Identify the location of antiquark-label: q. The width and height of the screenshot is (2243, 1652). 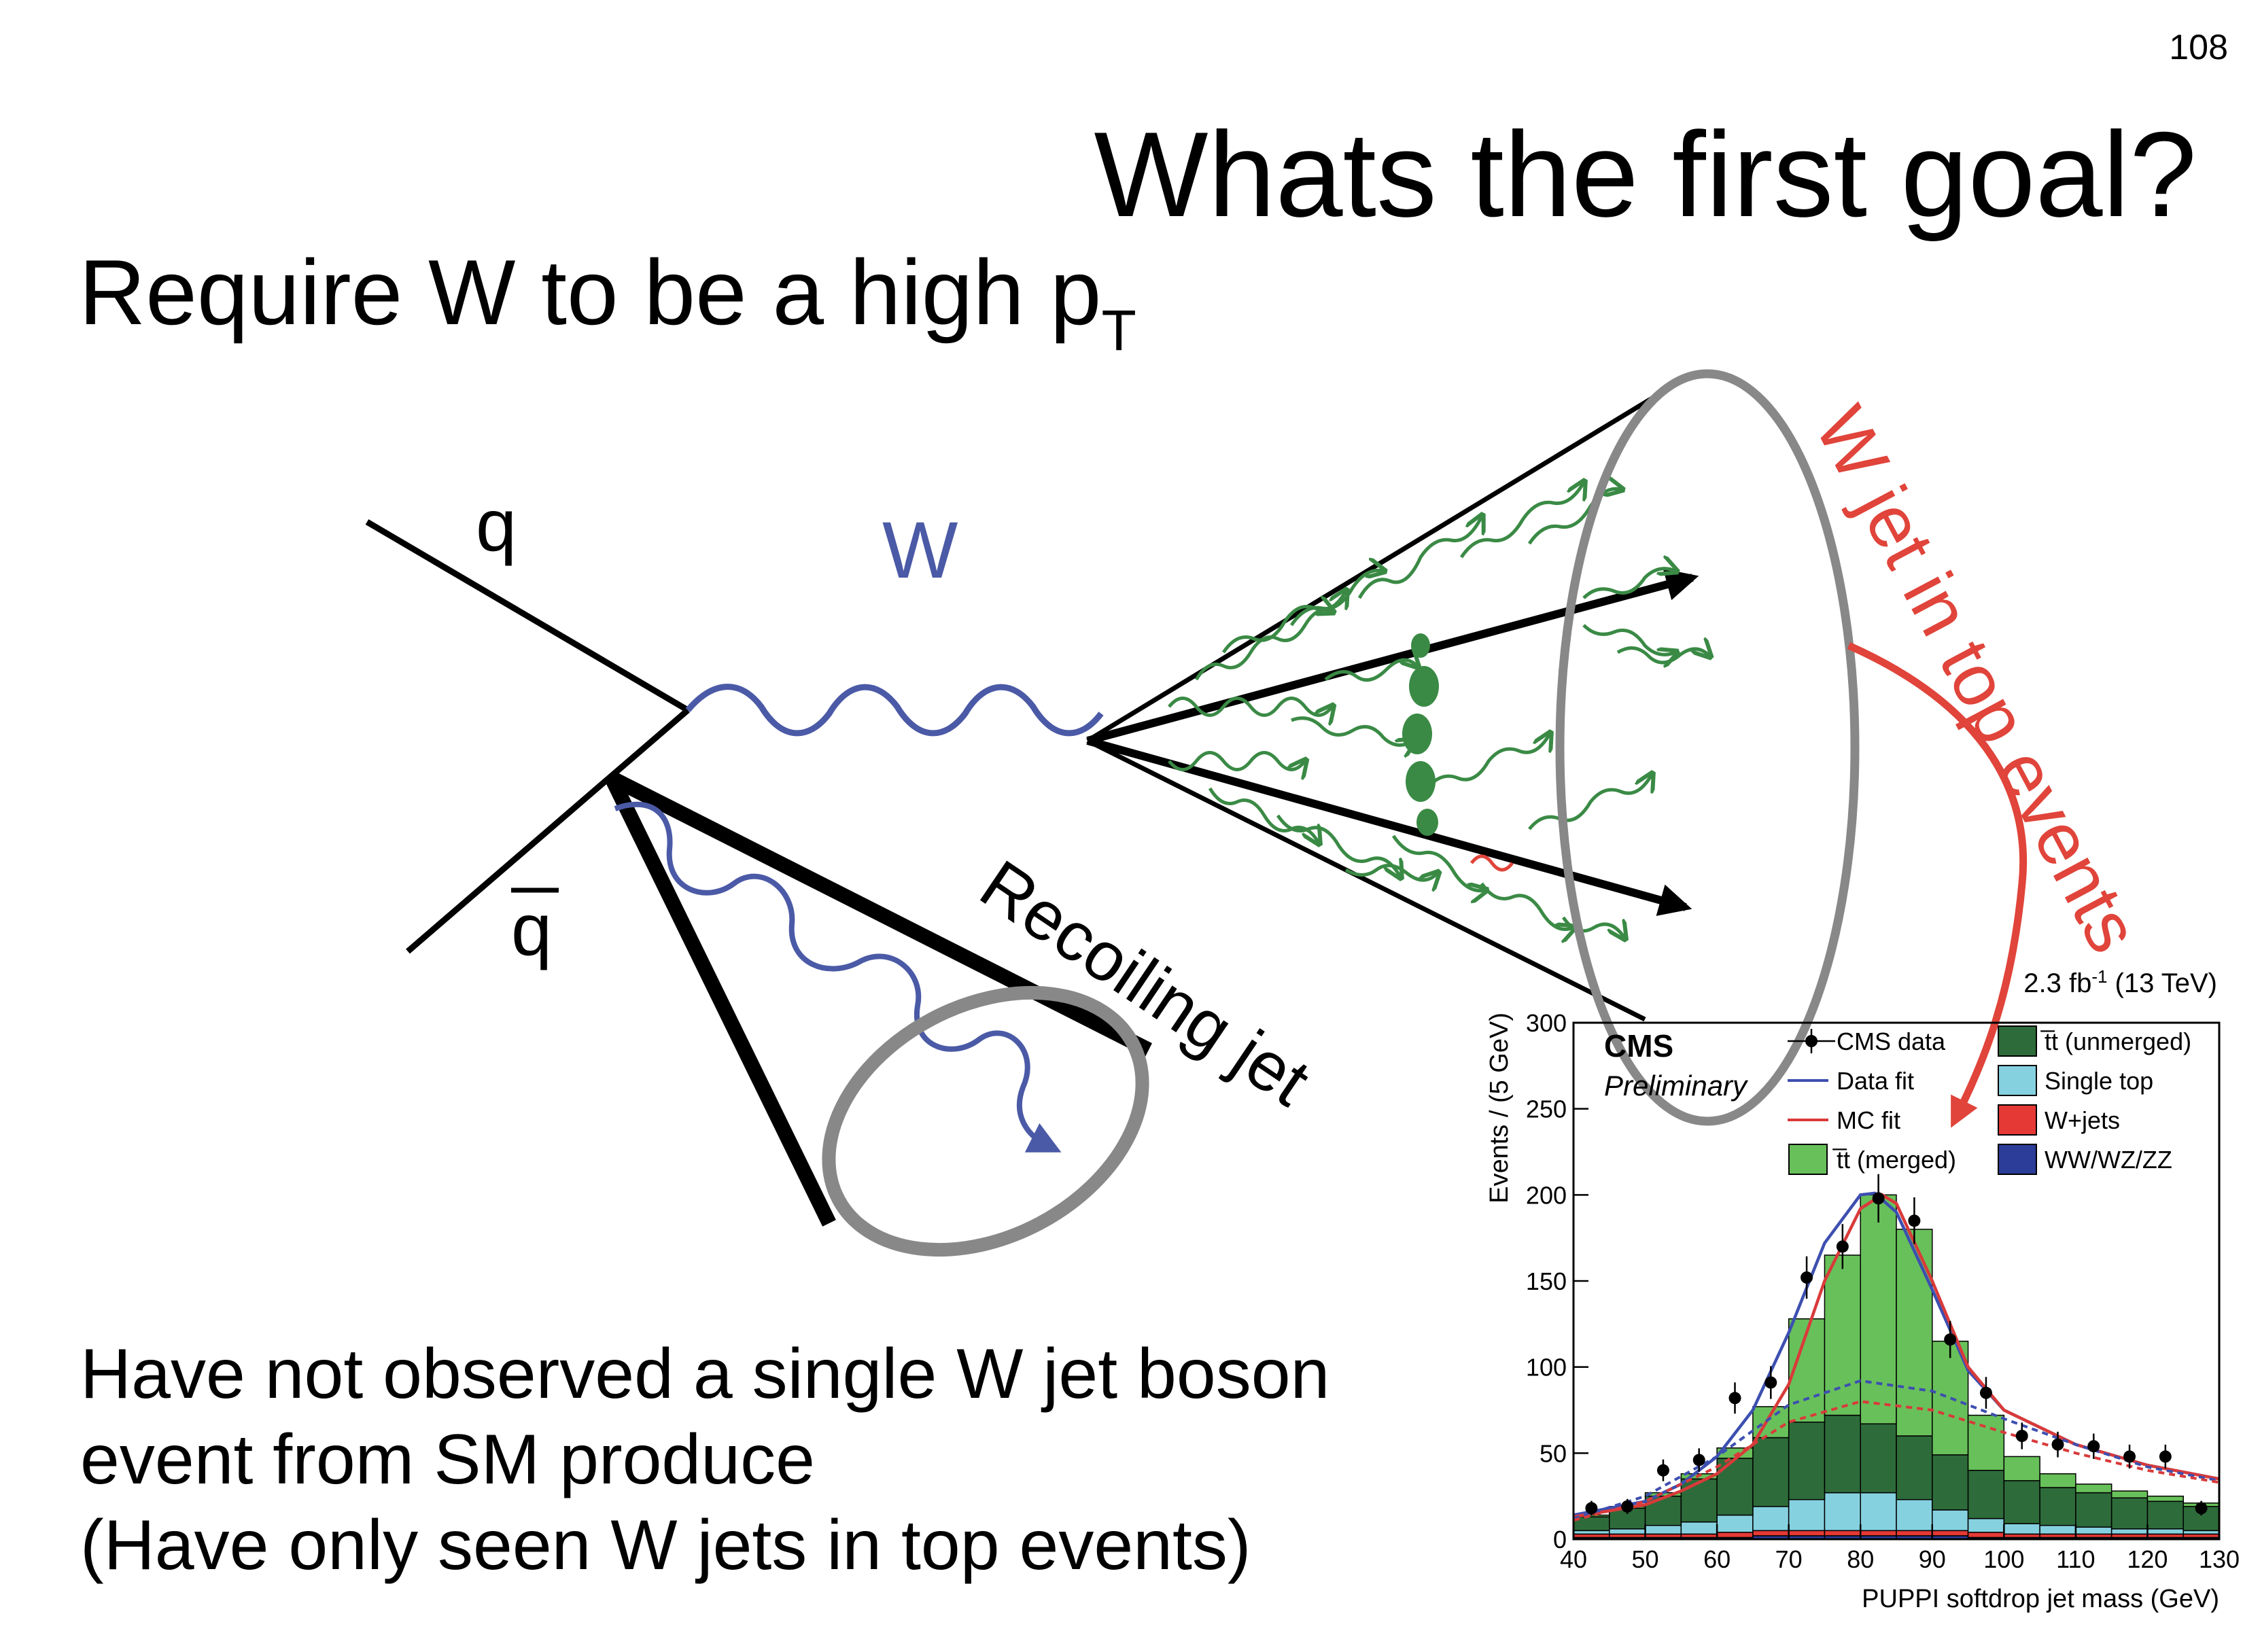
(531, 929).